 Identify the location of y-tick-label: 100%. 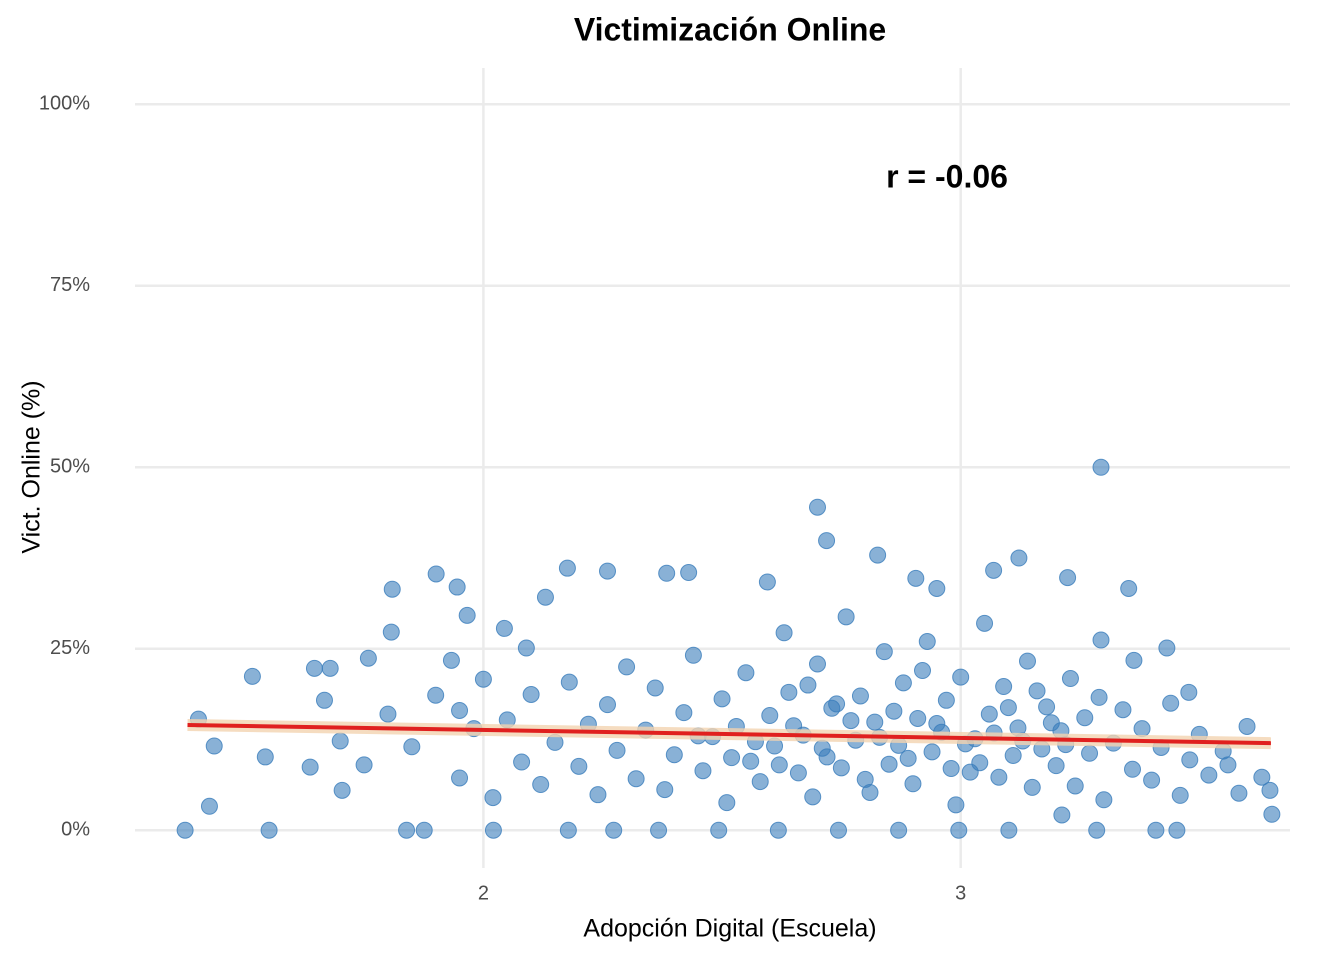
(64, 104).